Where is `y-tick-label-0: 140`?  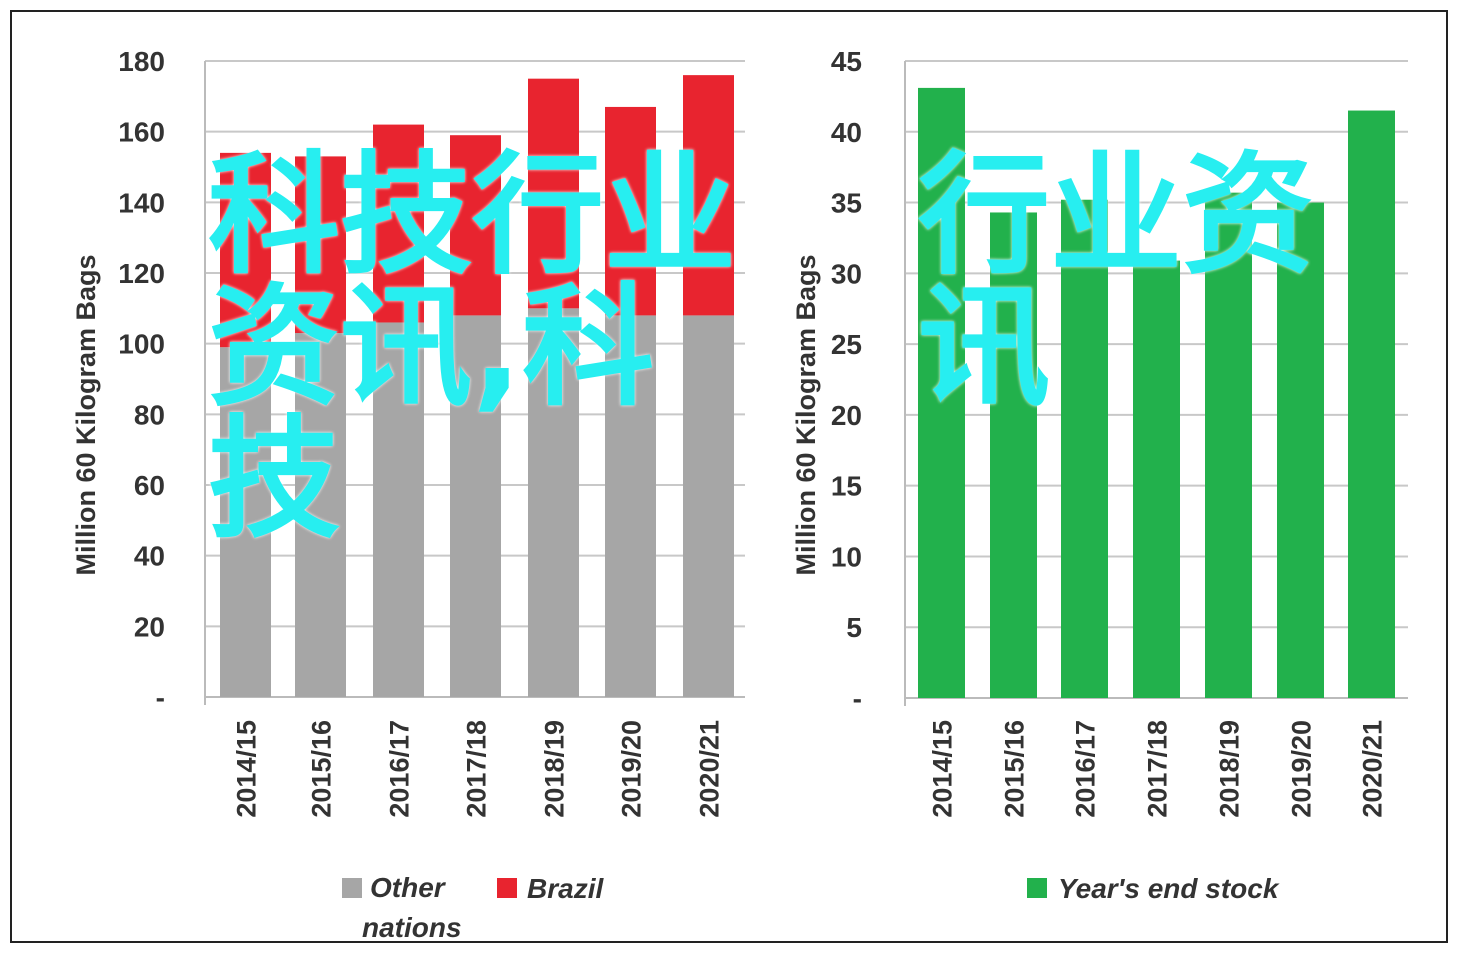
y-tick-label-0: 140 is located at coordinates (141, 202).